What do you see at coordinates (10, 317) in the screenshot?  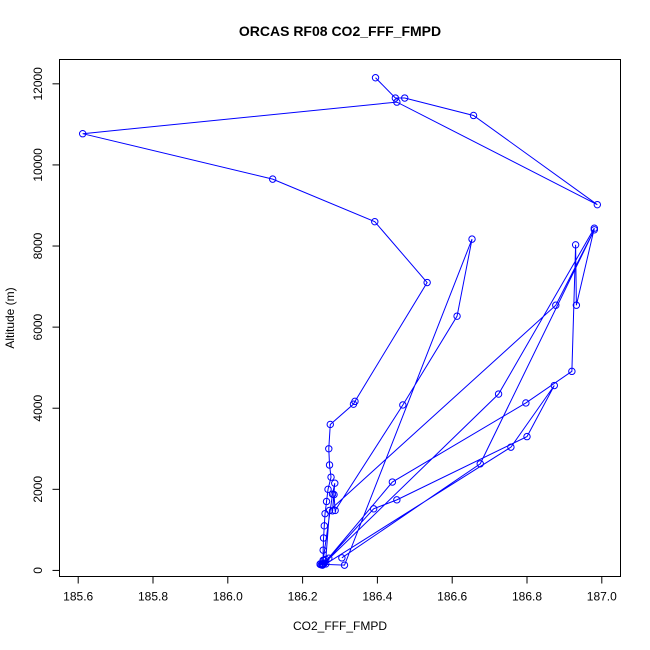 I see `y-axis-label: Altitude (m)` at bounding box center [10, 317].